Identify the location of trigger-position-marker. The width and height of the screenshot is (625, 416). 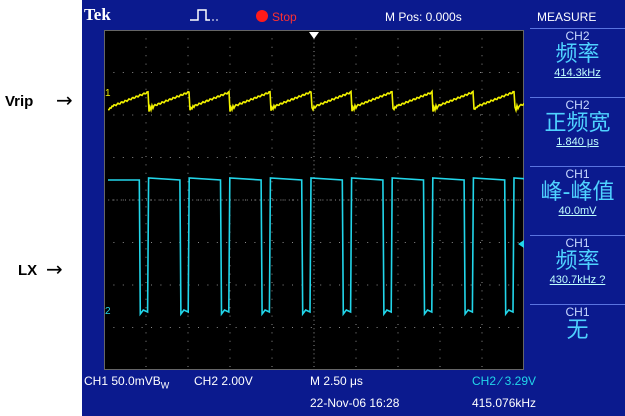
(314, 35).